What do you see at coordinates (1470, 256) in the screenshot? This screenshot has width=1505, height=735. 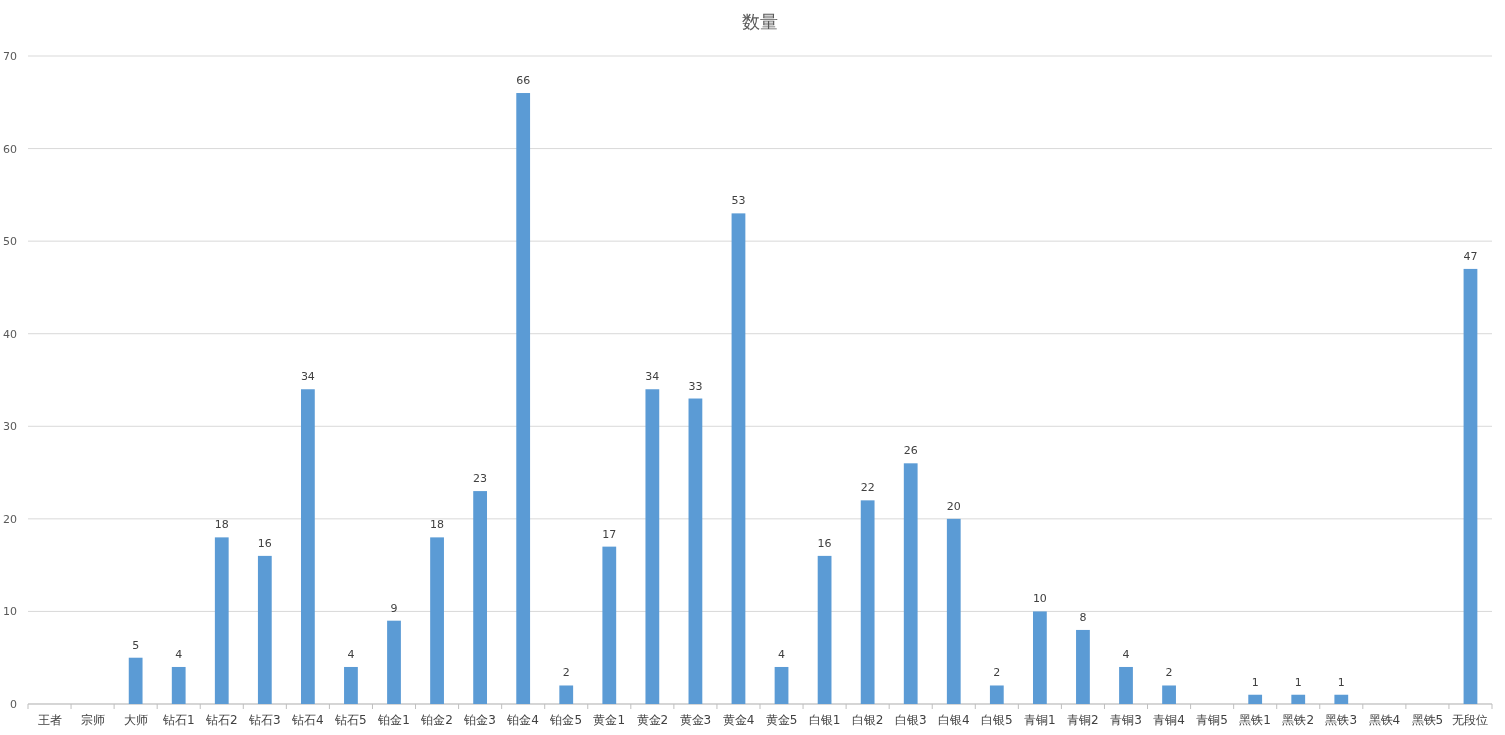 I see `data-label: 47` at bounding box center [1470, 256].